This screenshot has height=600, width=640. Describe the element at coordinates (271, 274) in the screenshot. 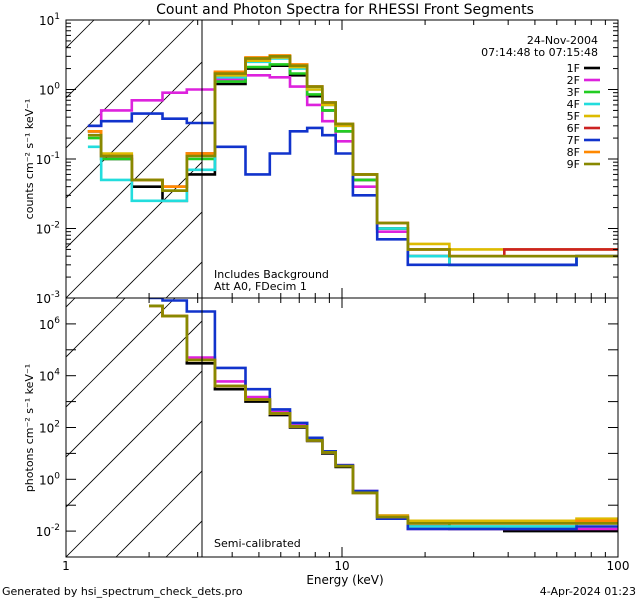

I see `background-note: Includes Background` at that location.